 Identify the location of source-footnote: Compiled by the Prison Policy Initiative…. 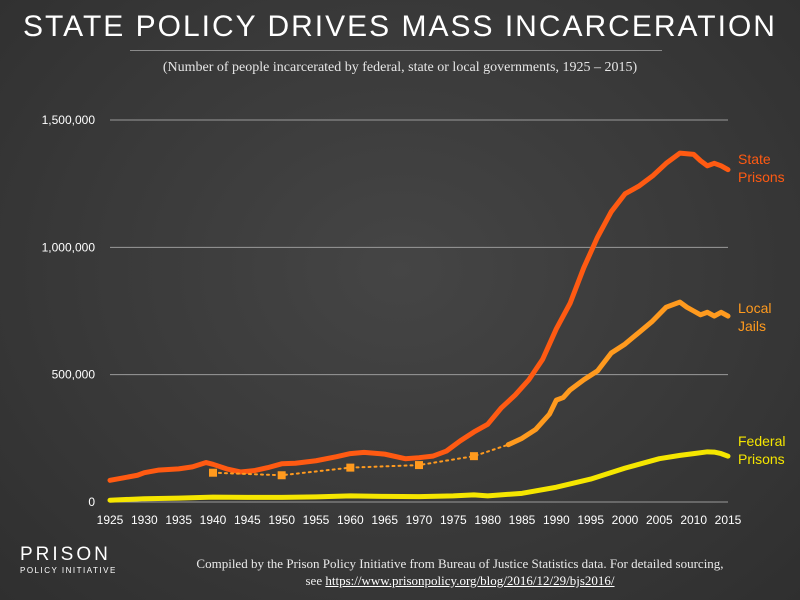
(460, 572).